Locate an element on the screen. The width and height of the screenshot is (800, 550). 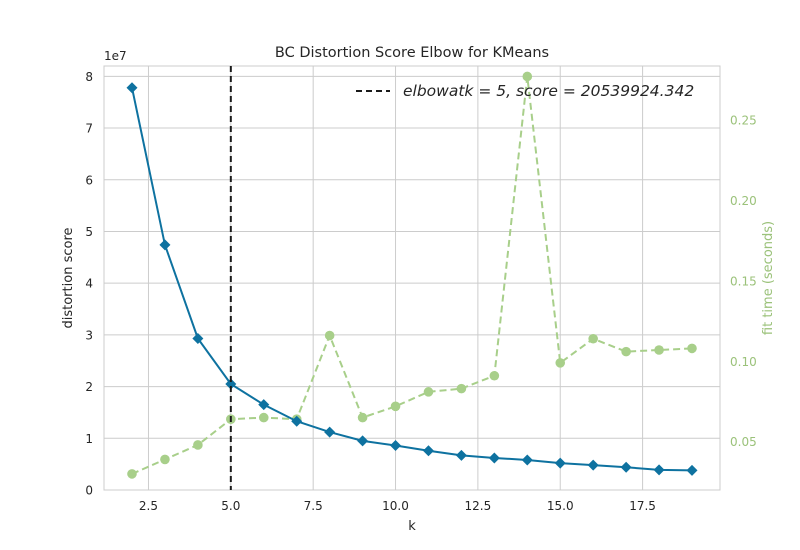
legend: elbowatk = 5, score = 20539924.342 is located at coordinates (525, 91).